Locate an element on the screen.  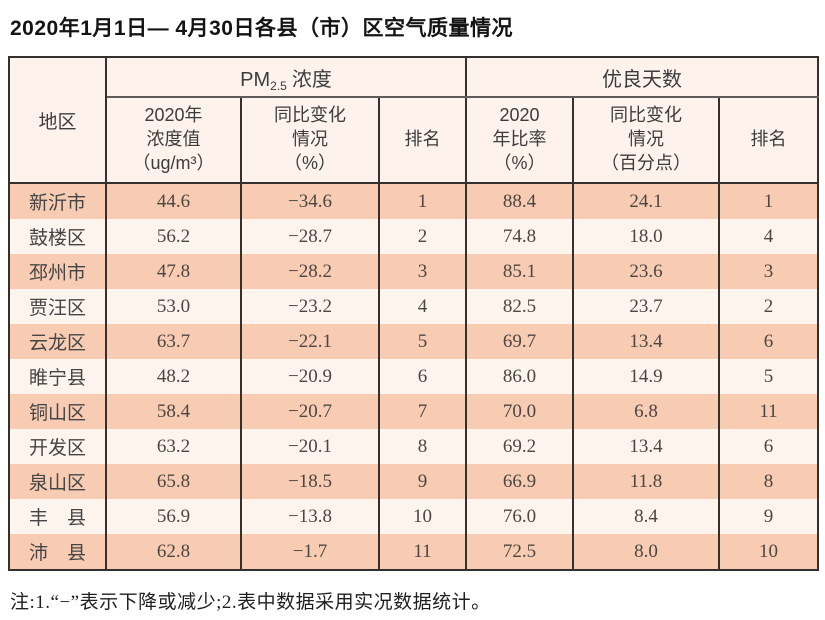
days-rank-header: 排名 is located at coordinates (769, 140).